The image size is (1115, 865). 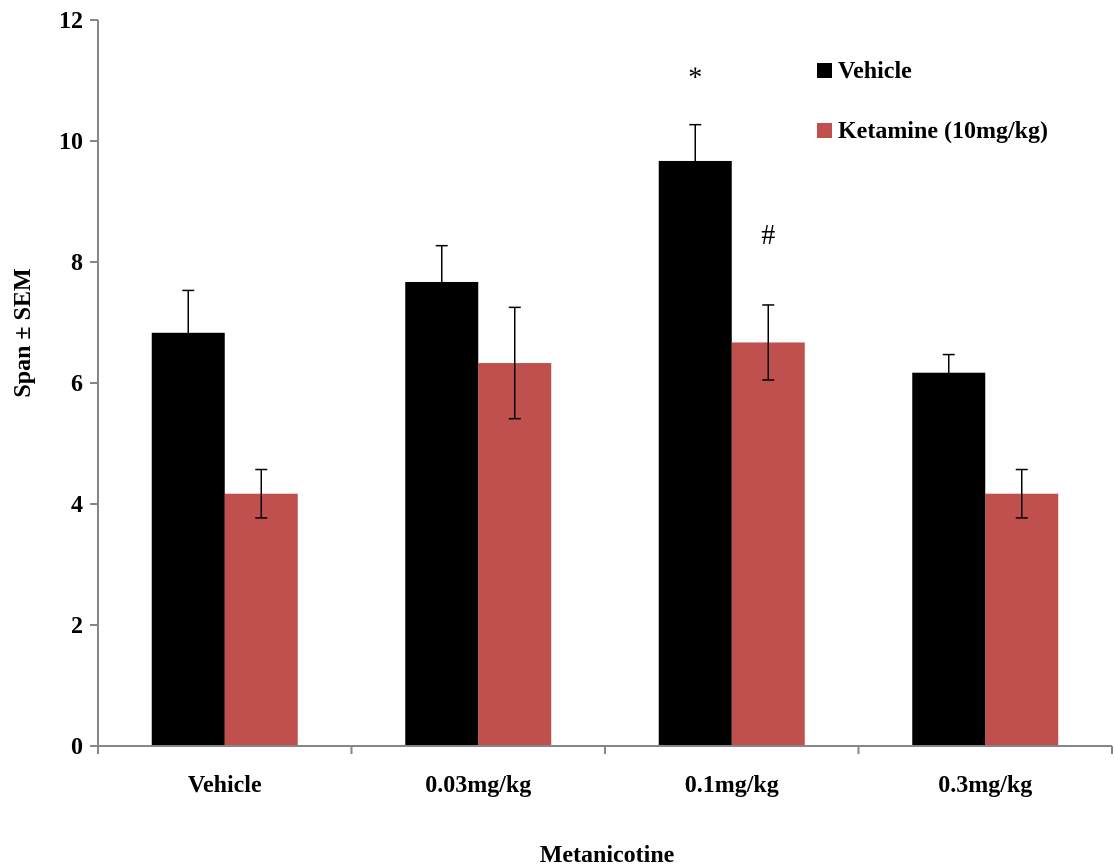 What do you see at coordinates (71, 21) in the screenshot?
I see `y-tick-label: 12` at bounding box center [71, 21].